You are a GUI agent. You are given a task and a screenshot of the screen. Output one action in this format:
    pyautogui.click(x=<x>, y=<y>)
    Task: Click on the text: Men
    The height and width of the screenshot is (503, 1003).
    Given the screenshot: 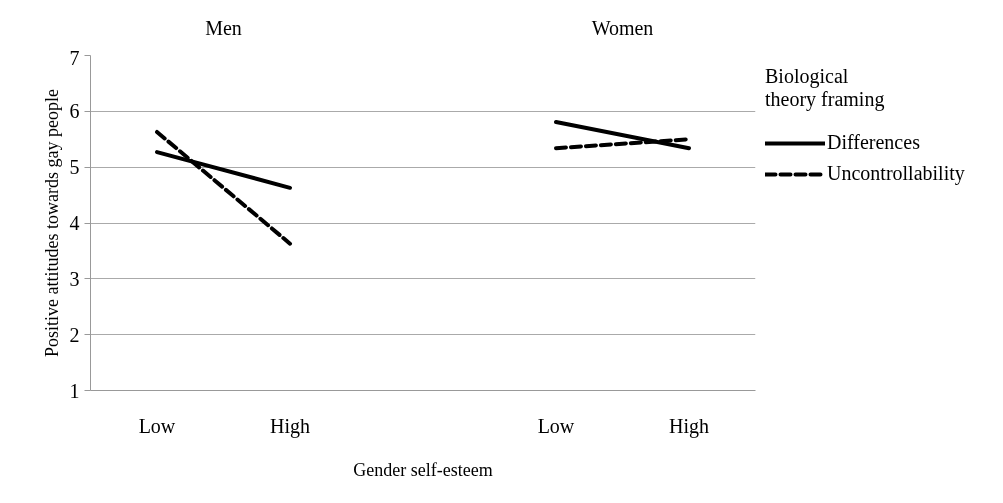 What is the action you would take?
    pyautogui.click(x=223, y=28)
    